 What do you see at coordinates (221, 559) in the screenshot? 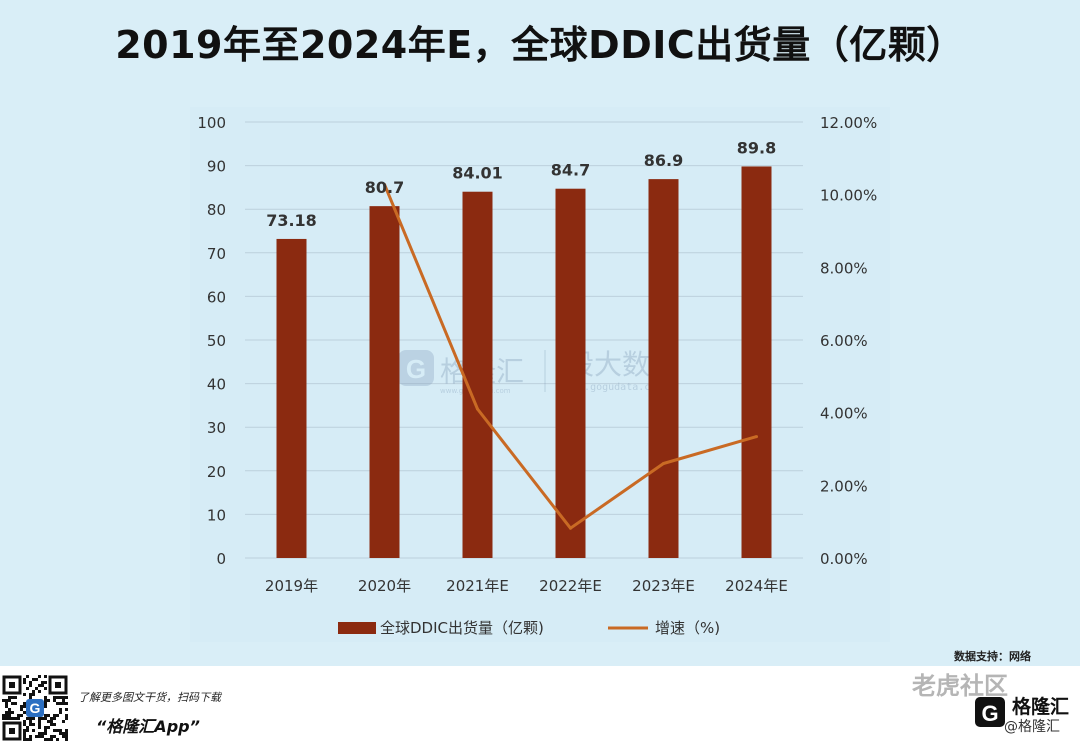
I see `y-tick-label: 0` at bounding box center [221, 559].